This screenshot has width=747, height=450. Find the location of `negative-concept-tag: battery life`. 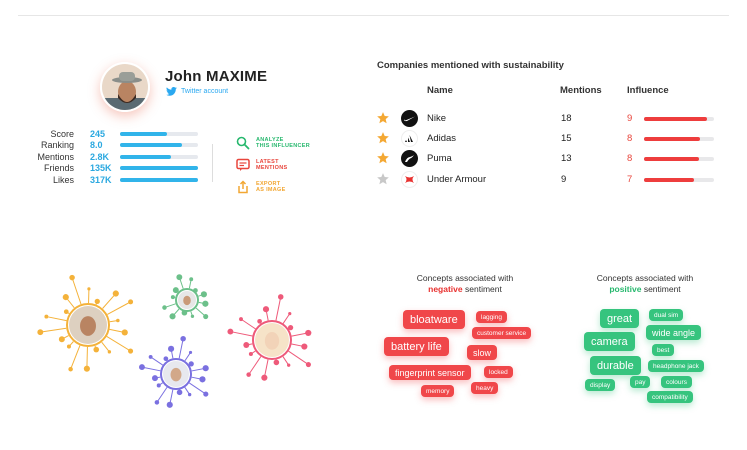

negative-concept-tag: battery life is located at coordinates (416, 346).